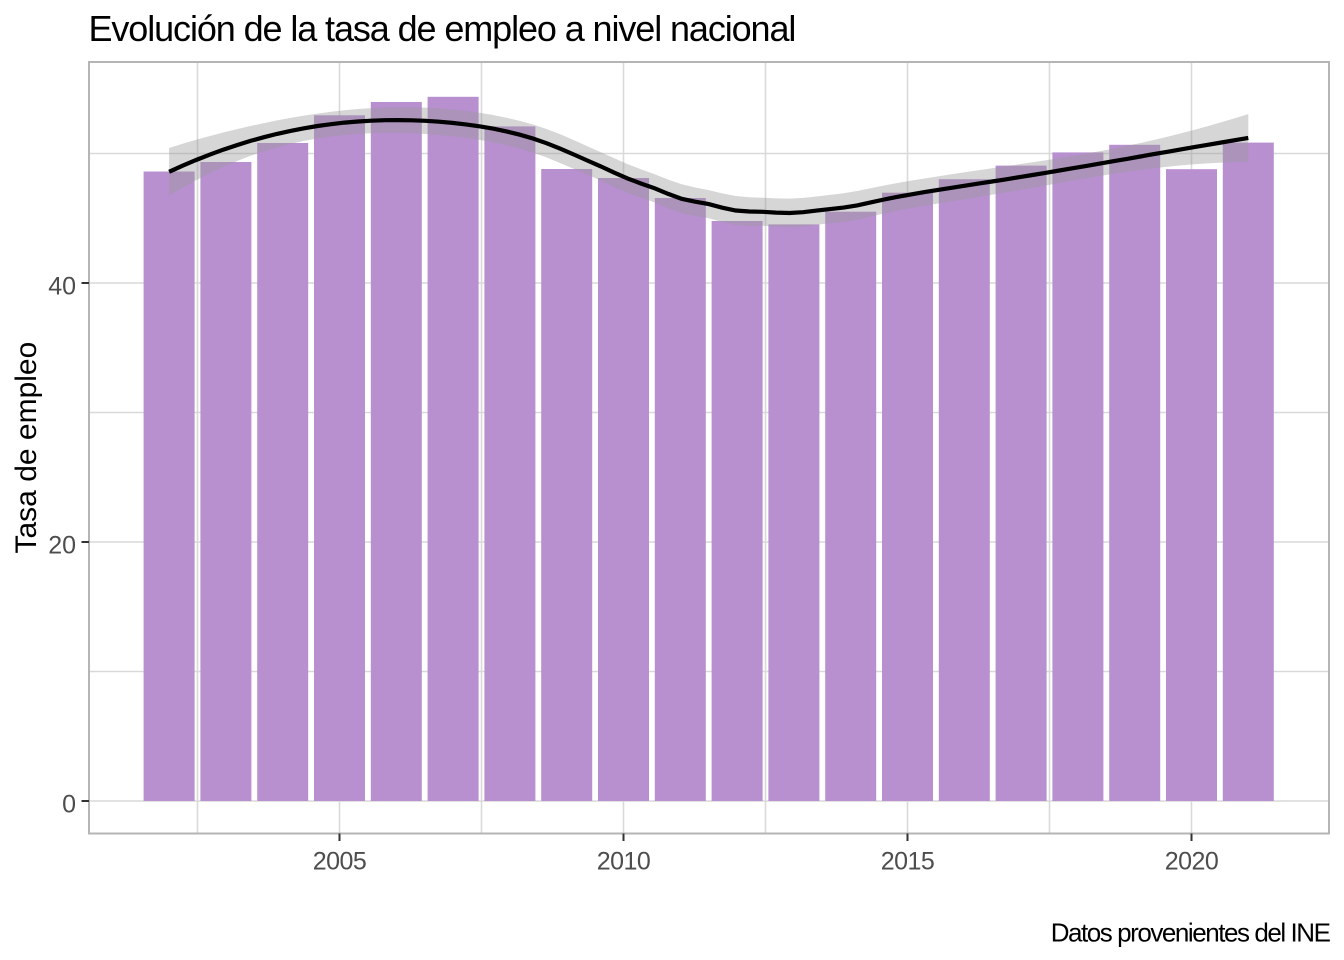  I want to click on svg-text: 20, so click(62, 545).